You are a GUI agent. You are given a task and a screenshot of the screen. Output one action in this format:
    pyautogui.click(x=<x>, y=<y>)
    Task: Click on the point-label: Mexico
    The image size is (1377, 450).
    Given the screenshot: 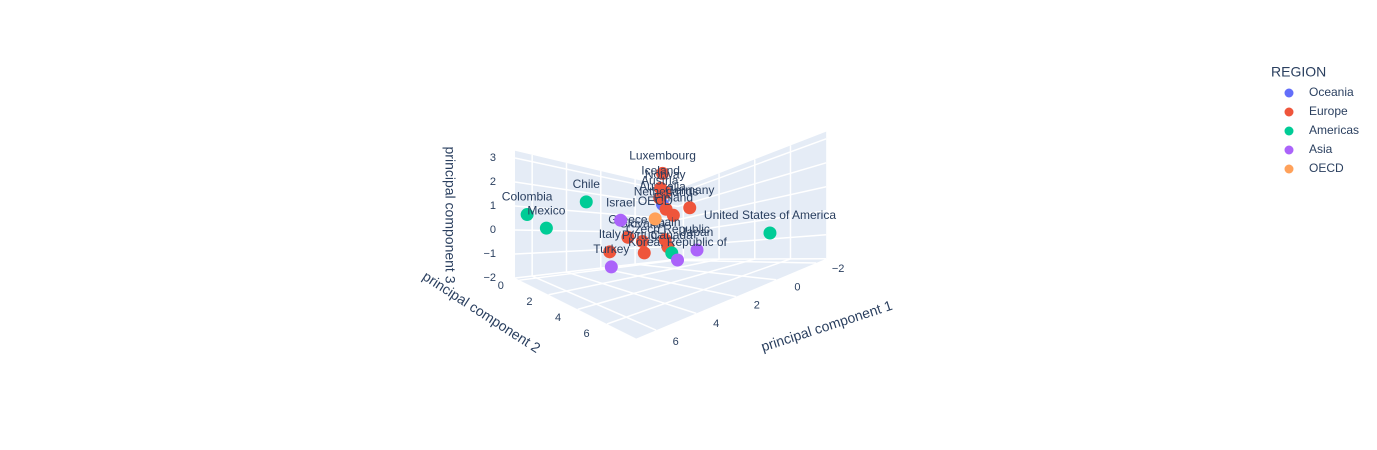 What is the action you would take?
    pyautogui.click(x=546, y=210)
    